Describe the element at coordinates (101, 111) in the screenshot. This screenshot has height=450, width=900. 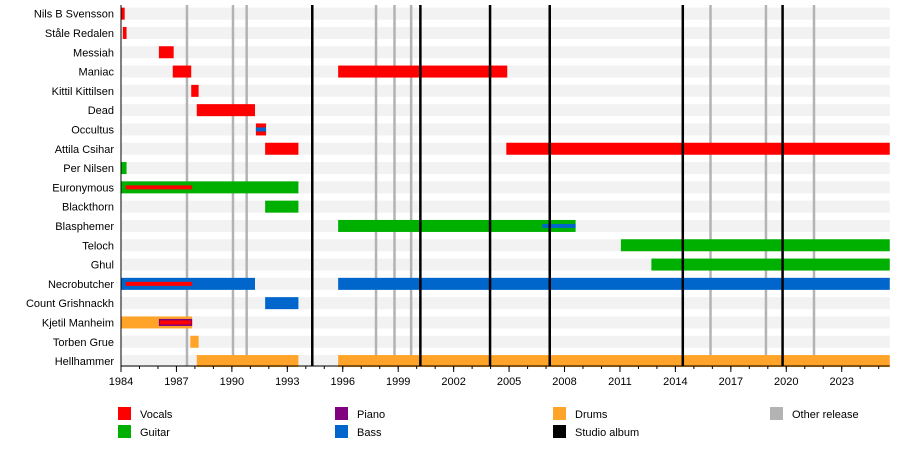
I see `member-label: Dead` at that location.